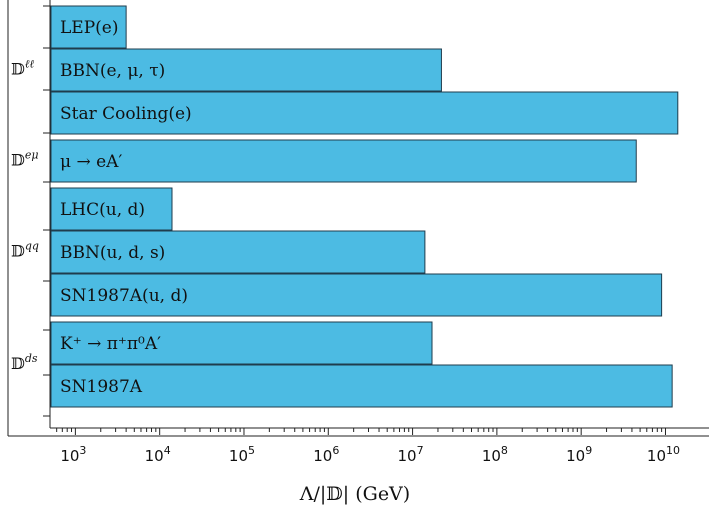  I want to click on bar-label: LEP(e), so click(89, 28).